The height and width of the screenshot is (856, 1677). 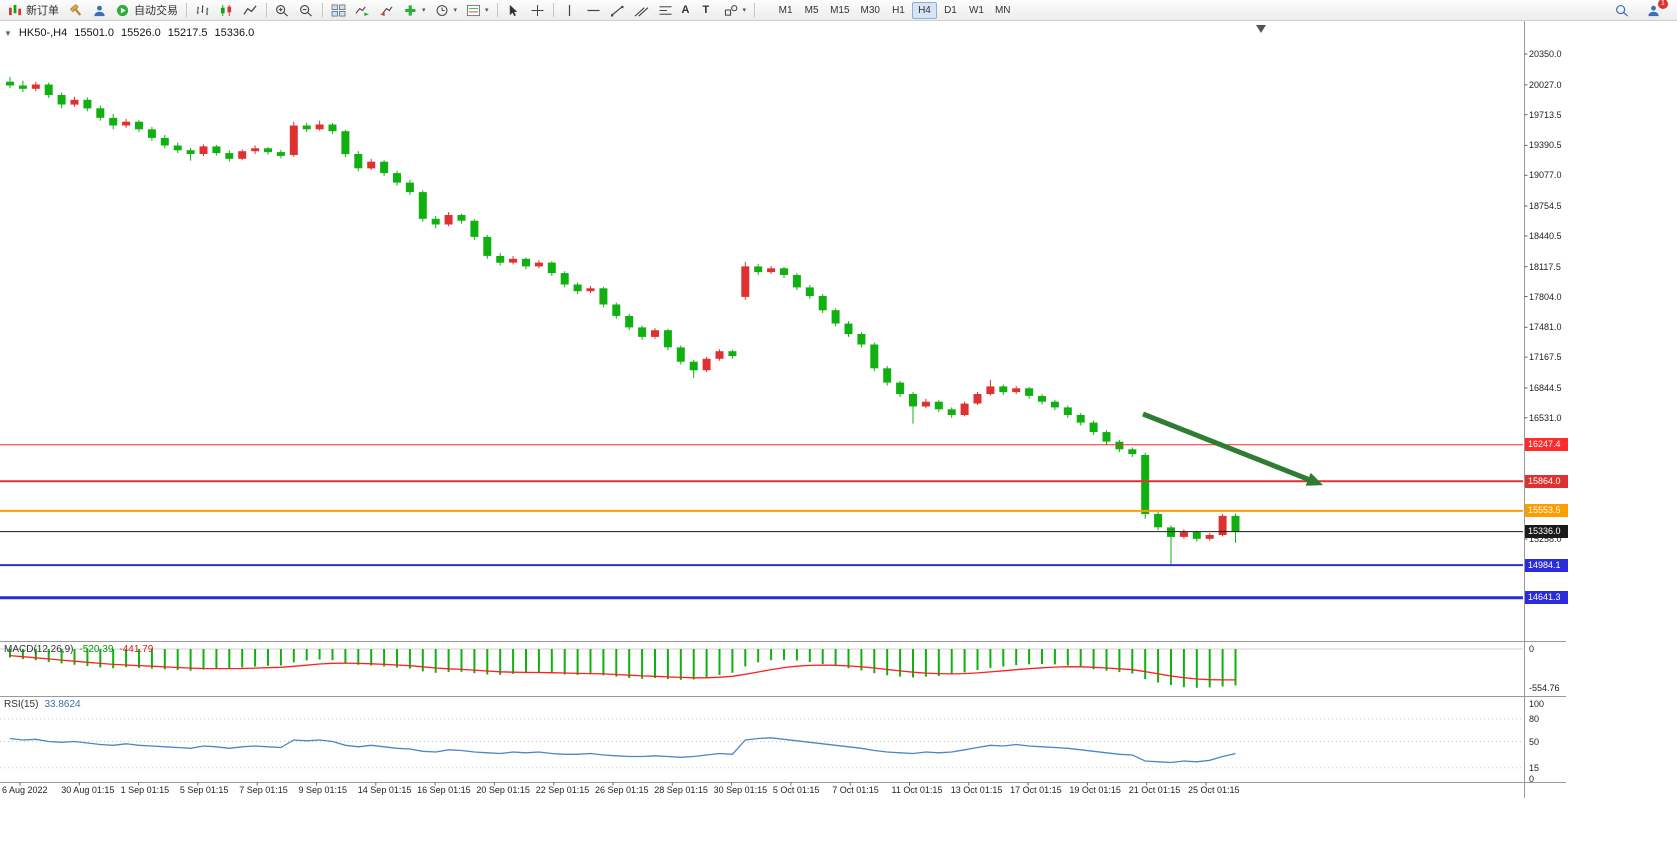 I want to click on ohlc-high: 15526.0, so click(x=140, y=33).